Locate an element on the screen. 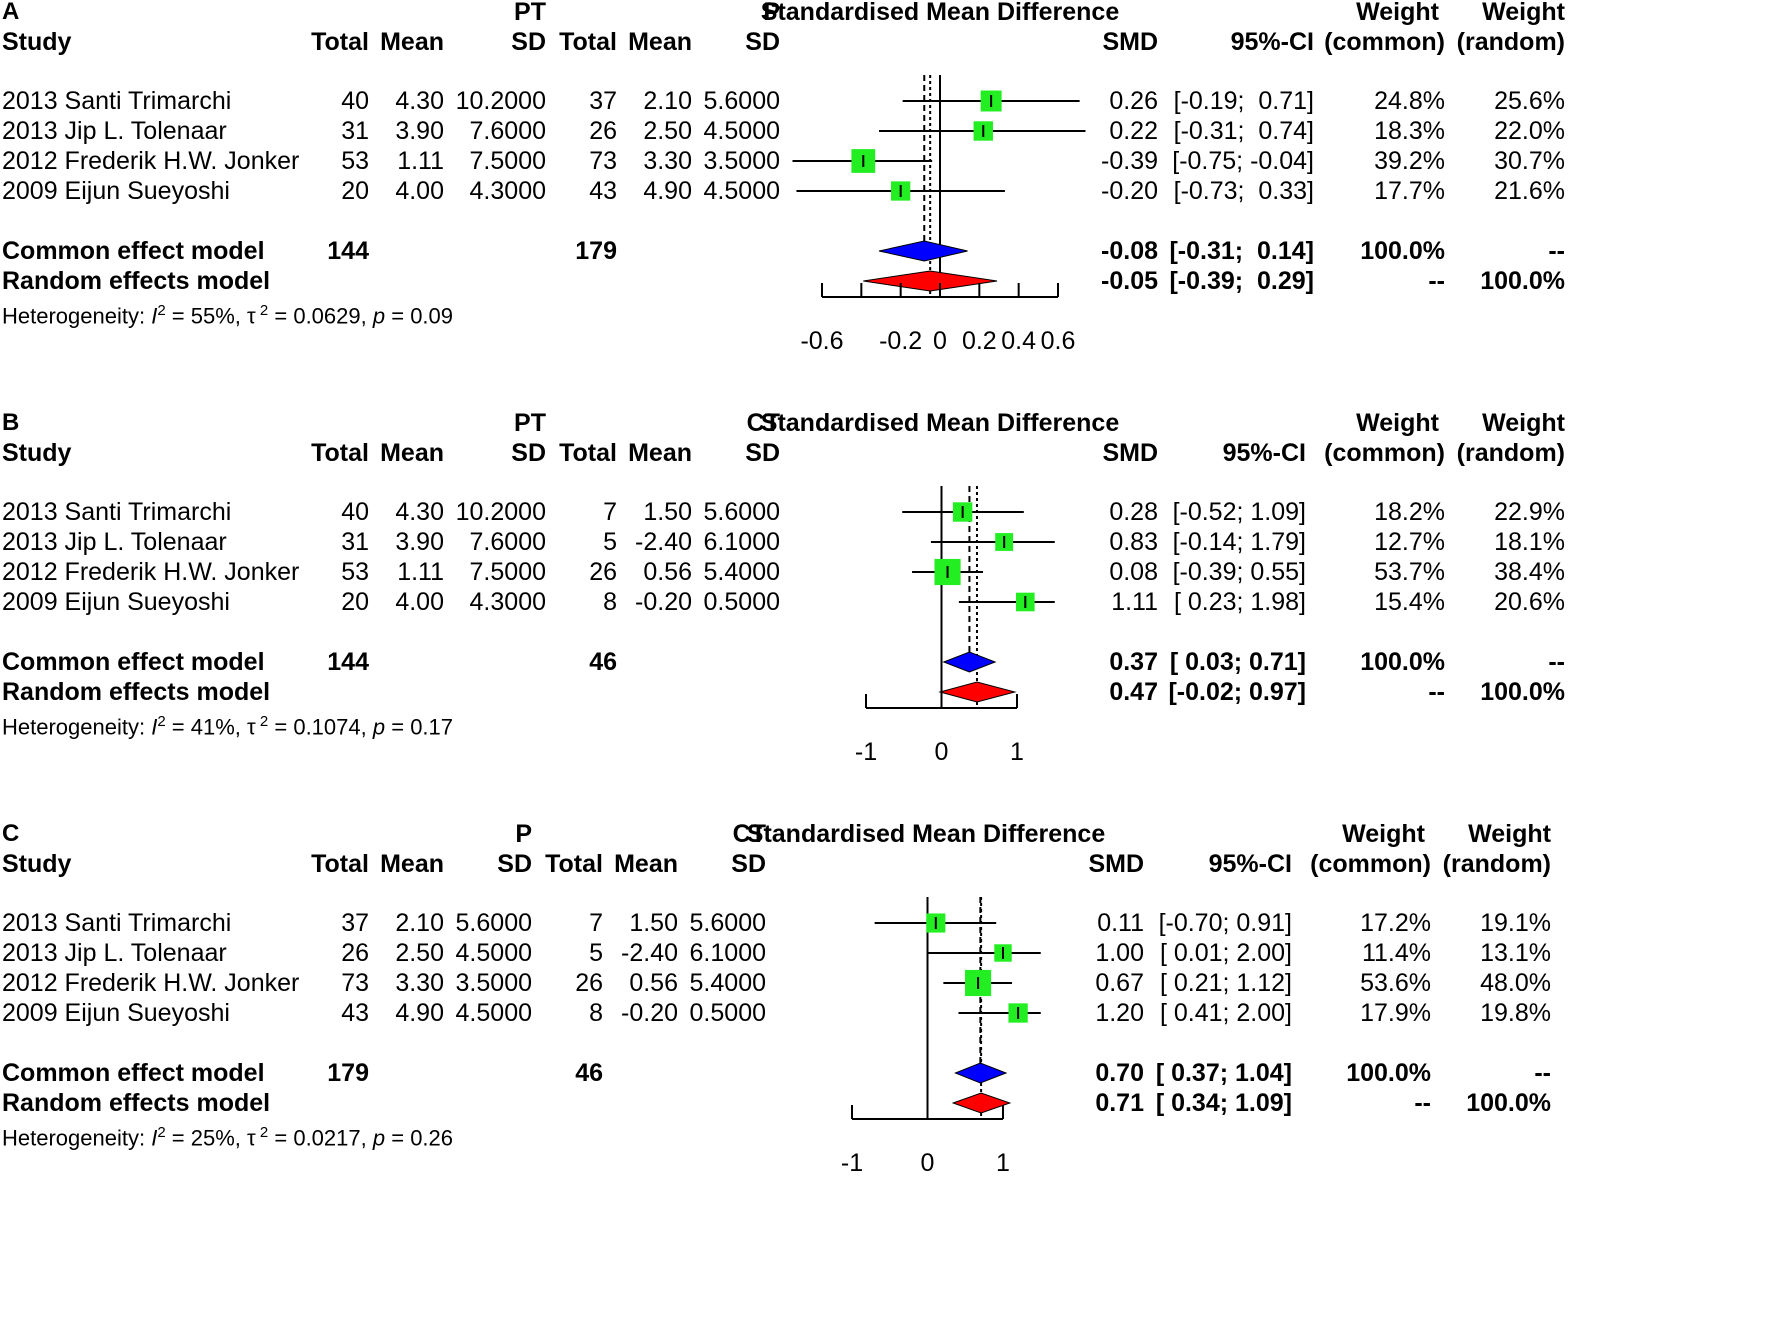  common-total2: 179 is located at coordinates (596, 251).